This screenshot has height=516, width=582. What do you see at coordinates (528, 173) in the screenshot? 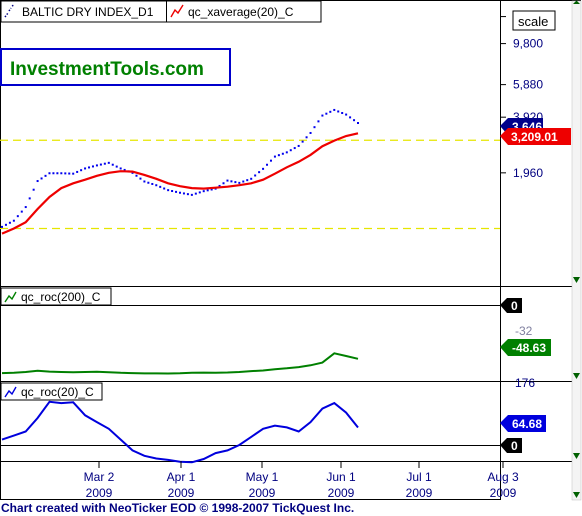
I see `price-tick-label: 1,960` at bounding box center [528, 173].